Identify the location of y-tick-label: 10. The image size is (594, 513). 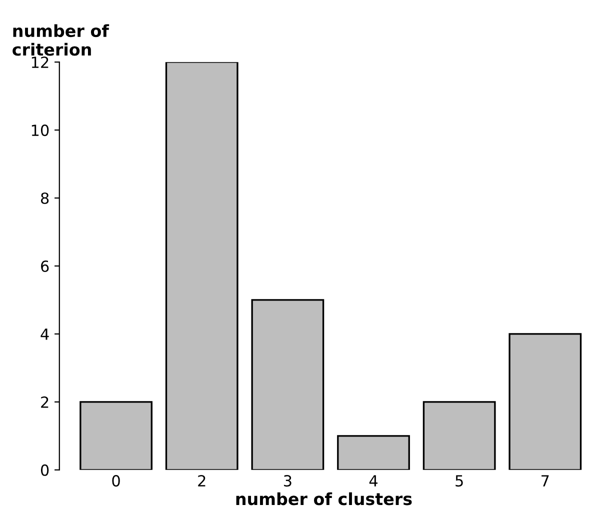
(40, 130).